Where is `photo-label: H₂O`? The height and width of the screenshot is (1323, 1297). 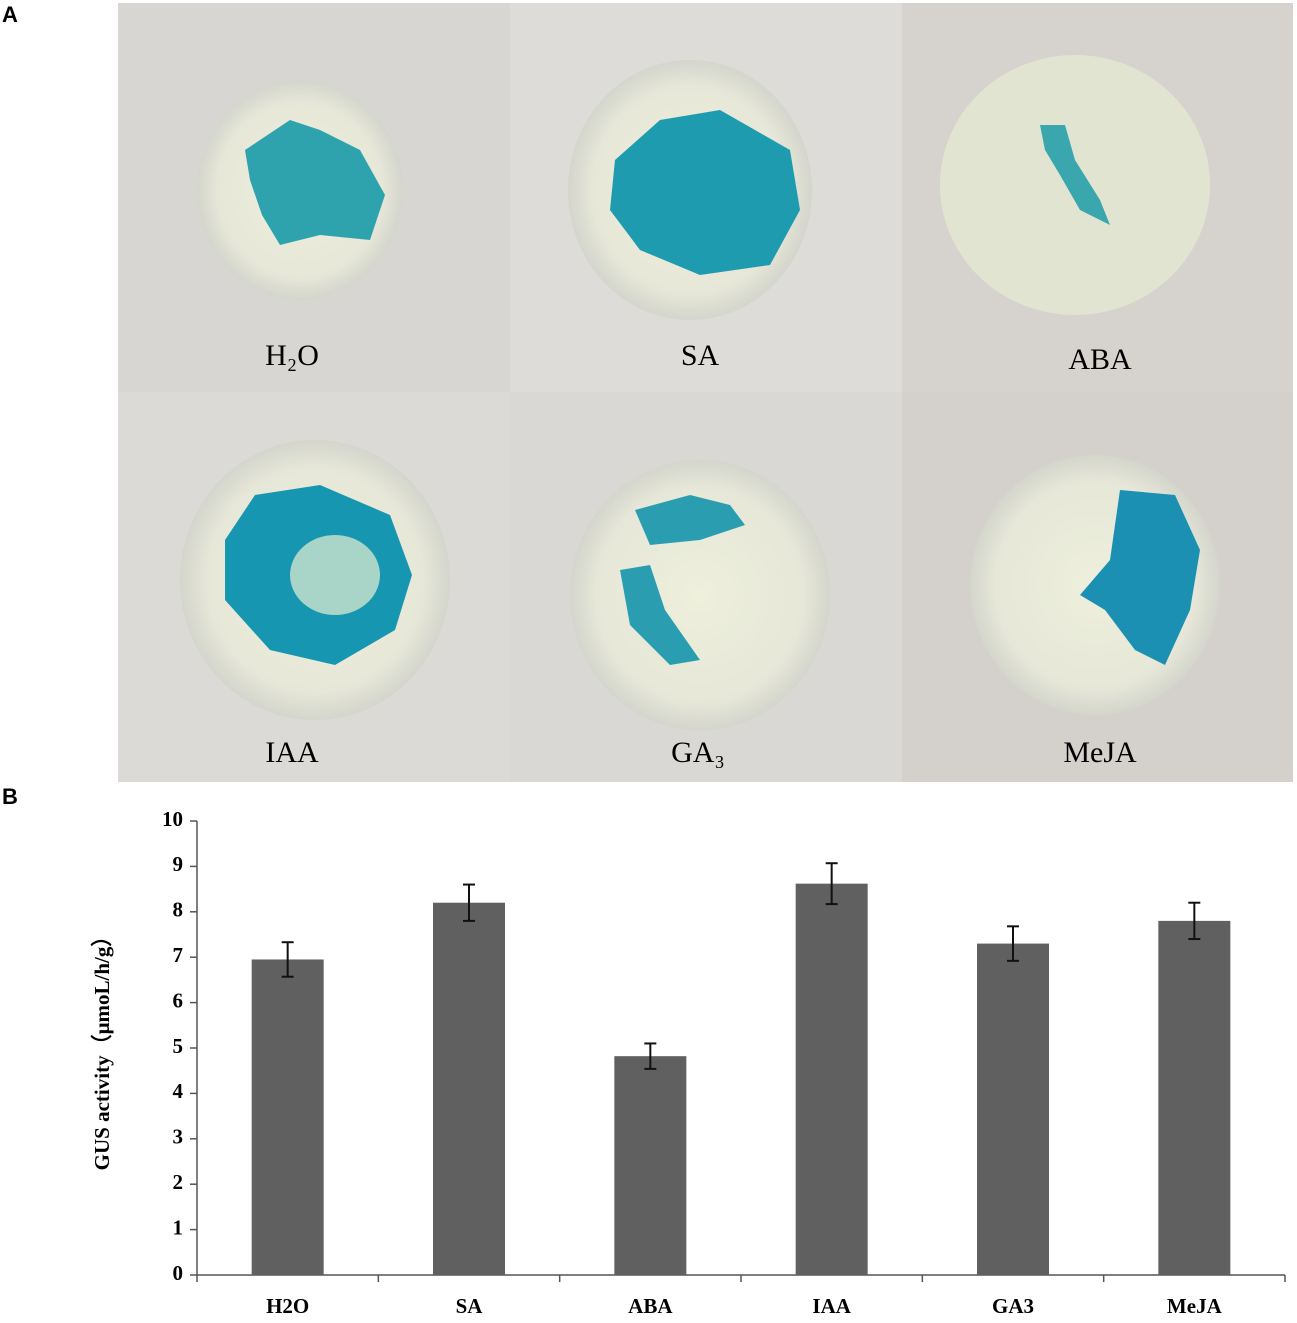 photo-label: H₂O is located at coordinates (292, 355).